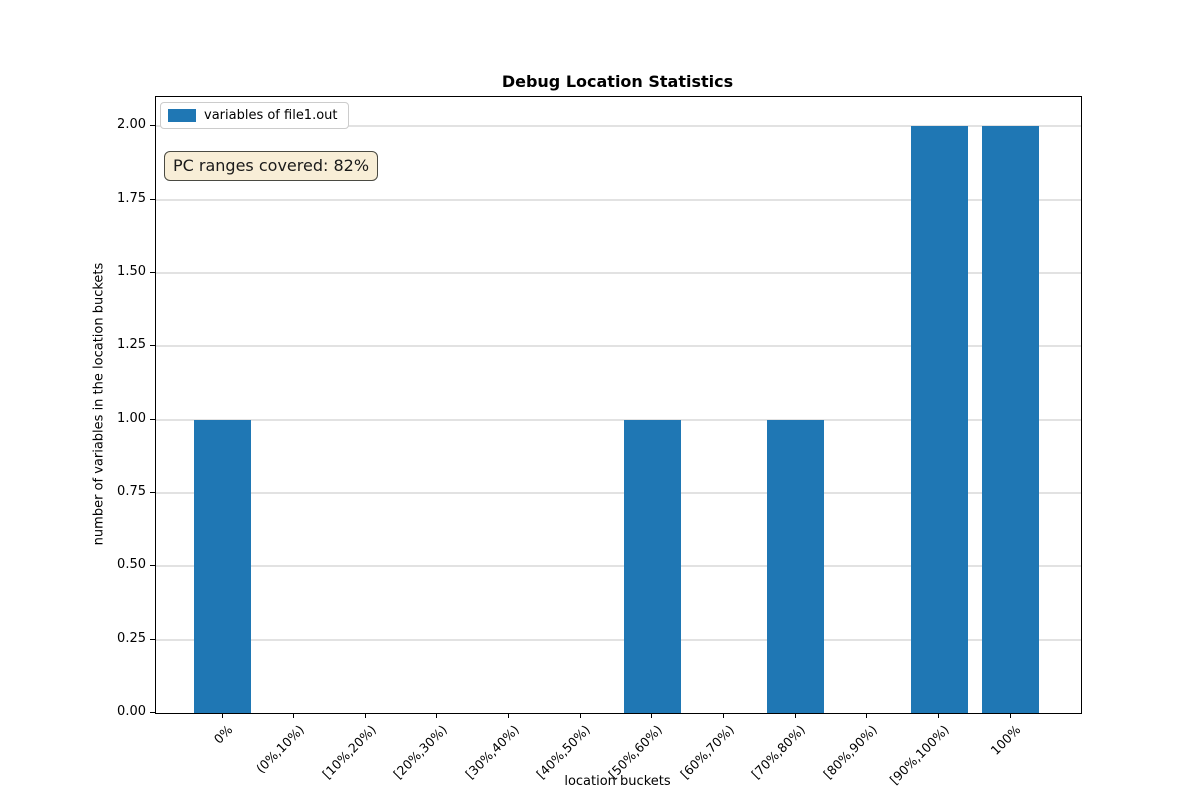 This screenshot has width=1200, height=800. Describe the element at coordinates (131, 638) in the screenshot. I see `y-tick-label: 0.25` at that location.